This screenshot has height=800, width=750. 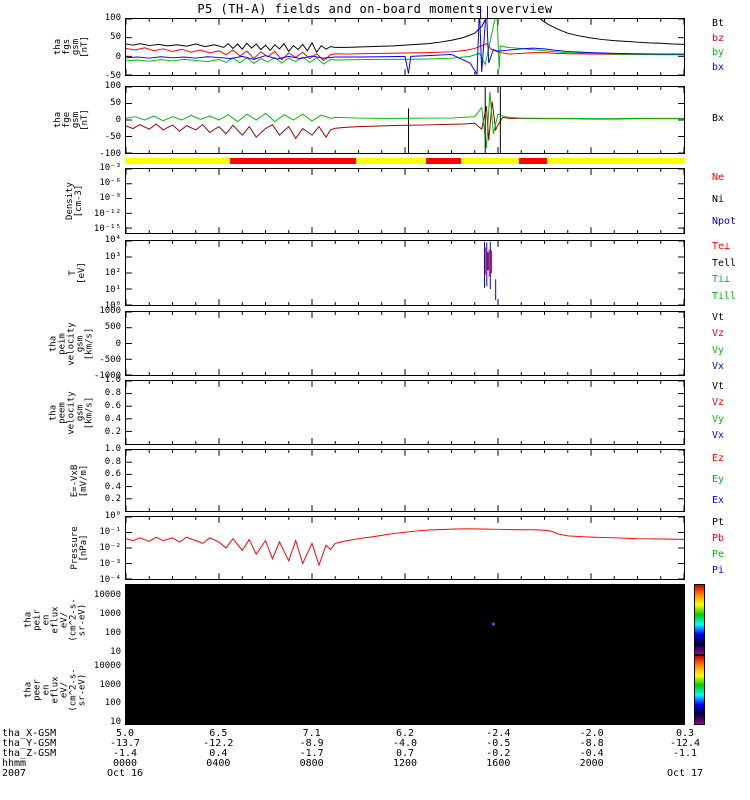 What do you see at coordinates (218, 743) in the screenshot?
I see `axis-row-value: -12.2` at bounding box center [218, 743].